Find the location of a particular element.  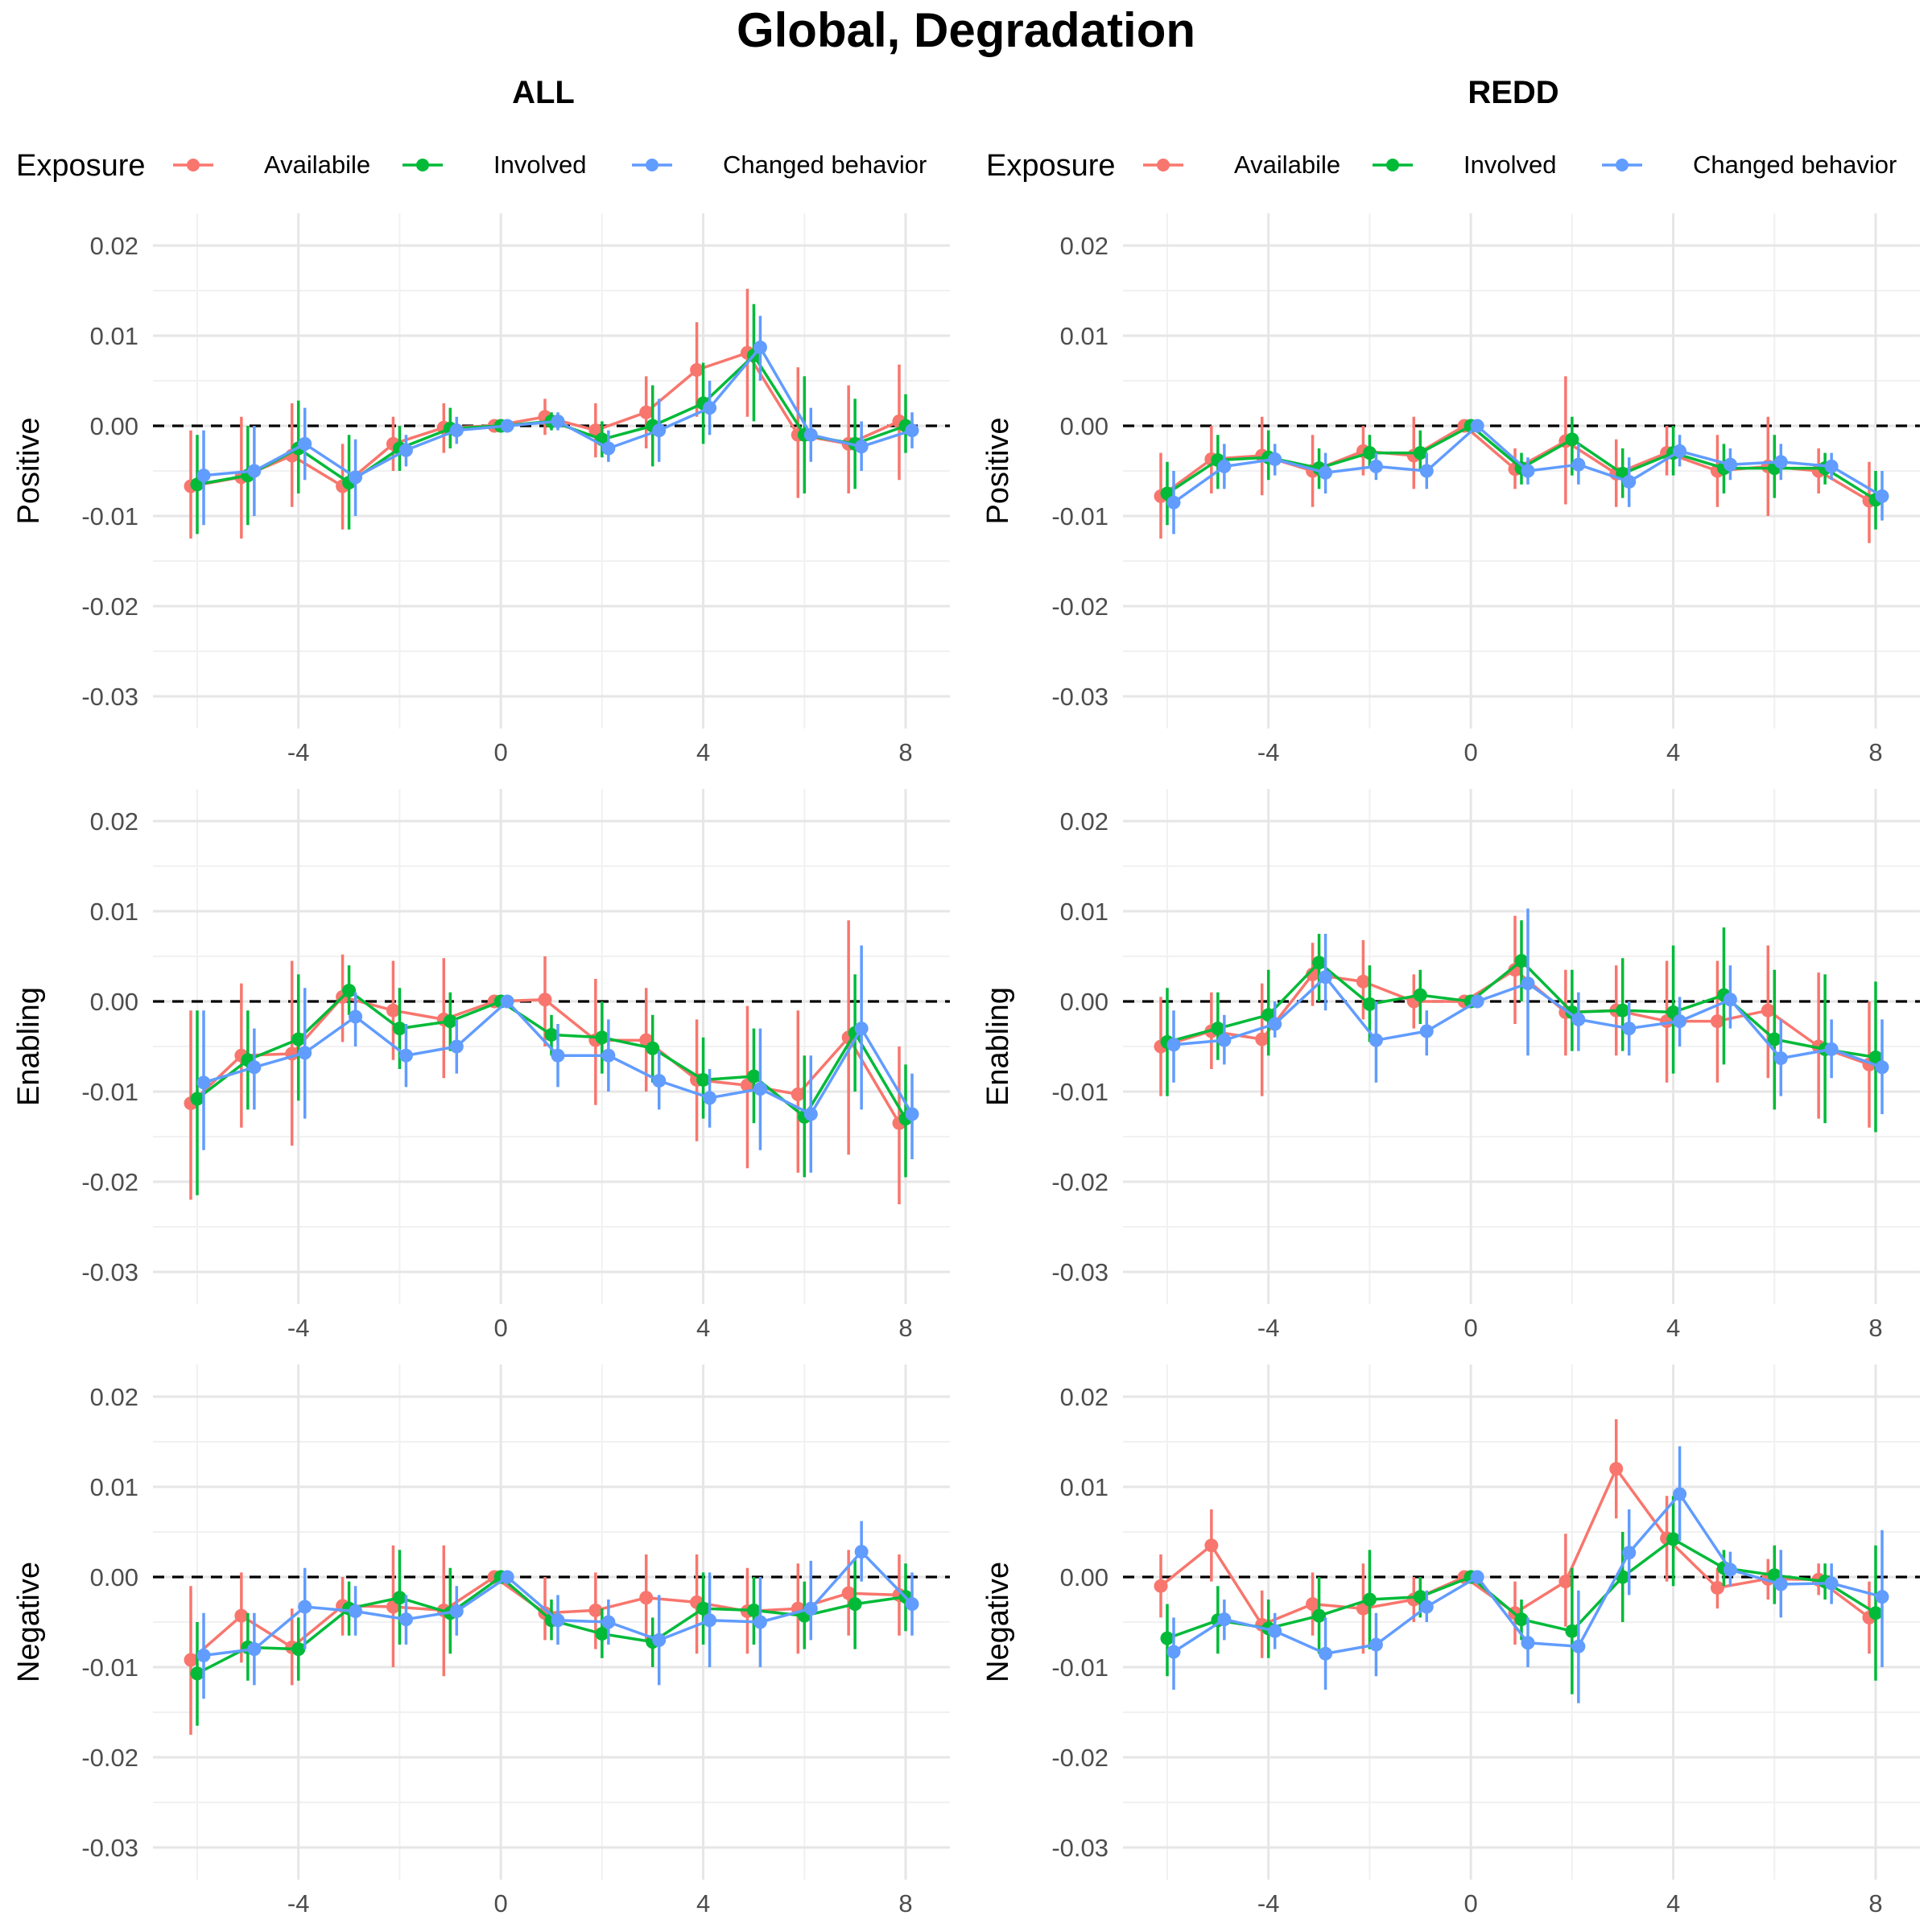

chart-title: Global, Degradation is located at coordinates (966, 30).